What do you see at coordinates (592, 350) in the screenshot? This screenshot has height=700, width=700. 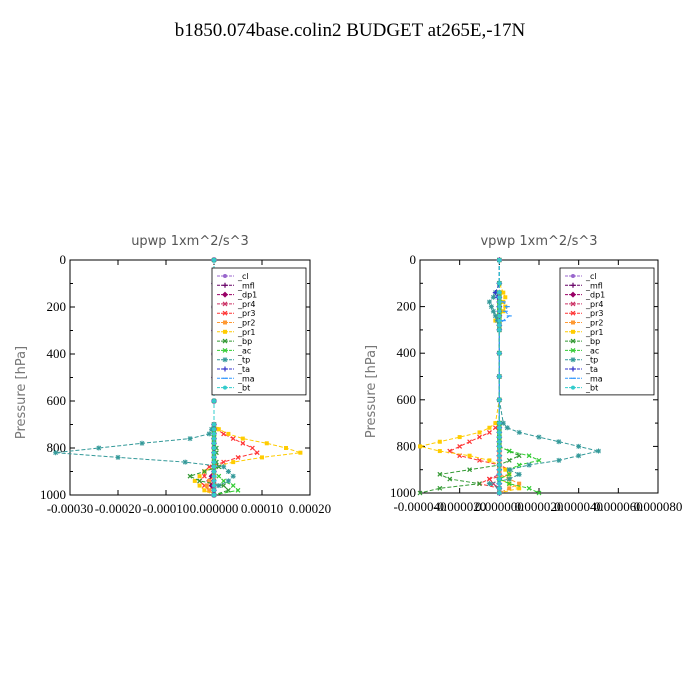 I see `legend-label: _ac` at bounding box center [592, 350].